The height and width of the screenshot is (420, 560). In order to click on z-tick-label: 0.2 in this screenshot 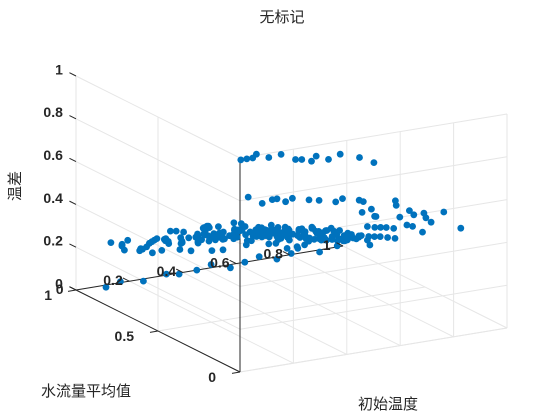, I will do `click(53, 241)`.